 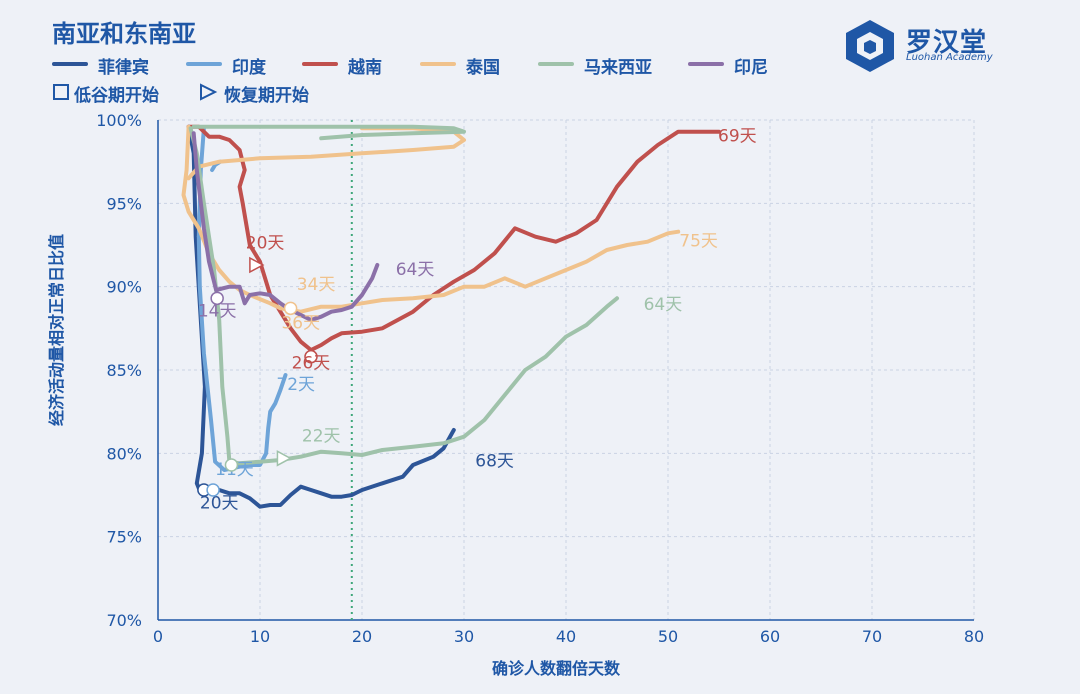 What do you see at coordinates (119, 120) in the screenshot?
I see `y-tick-label: 100%` at bounding box center [119, 120].